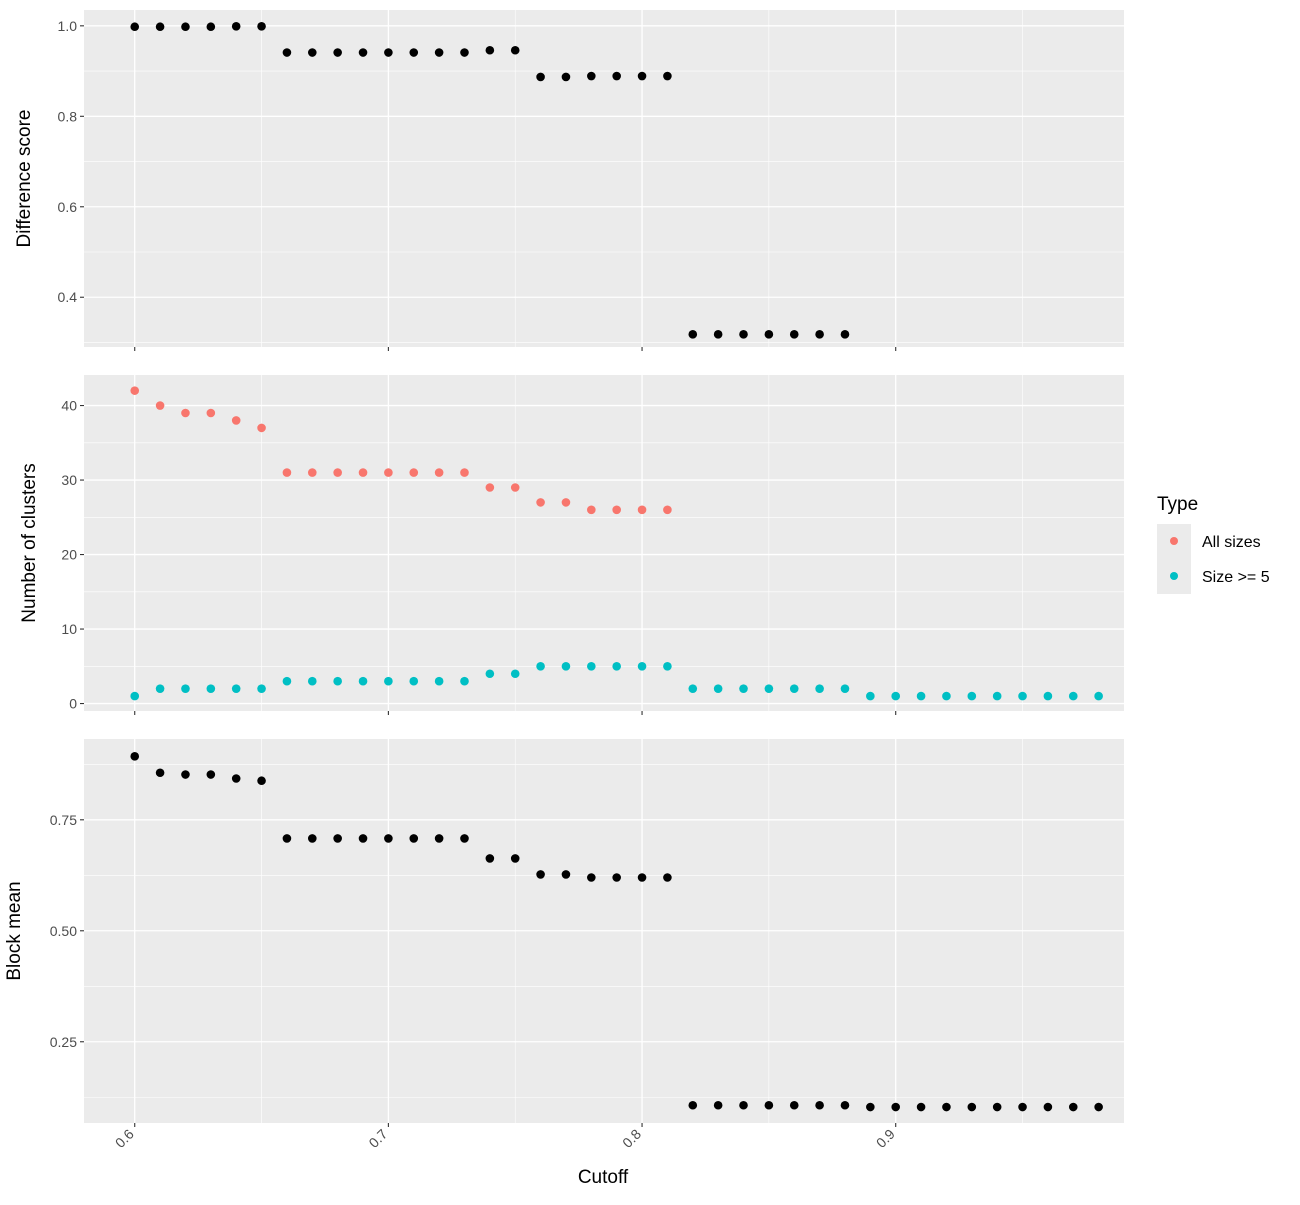  What do you see at coordinates (1174, 559) in the screenshot?
I see `legend-key-background` at bounding box center [1174, 559].